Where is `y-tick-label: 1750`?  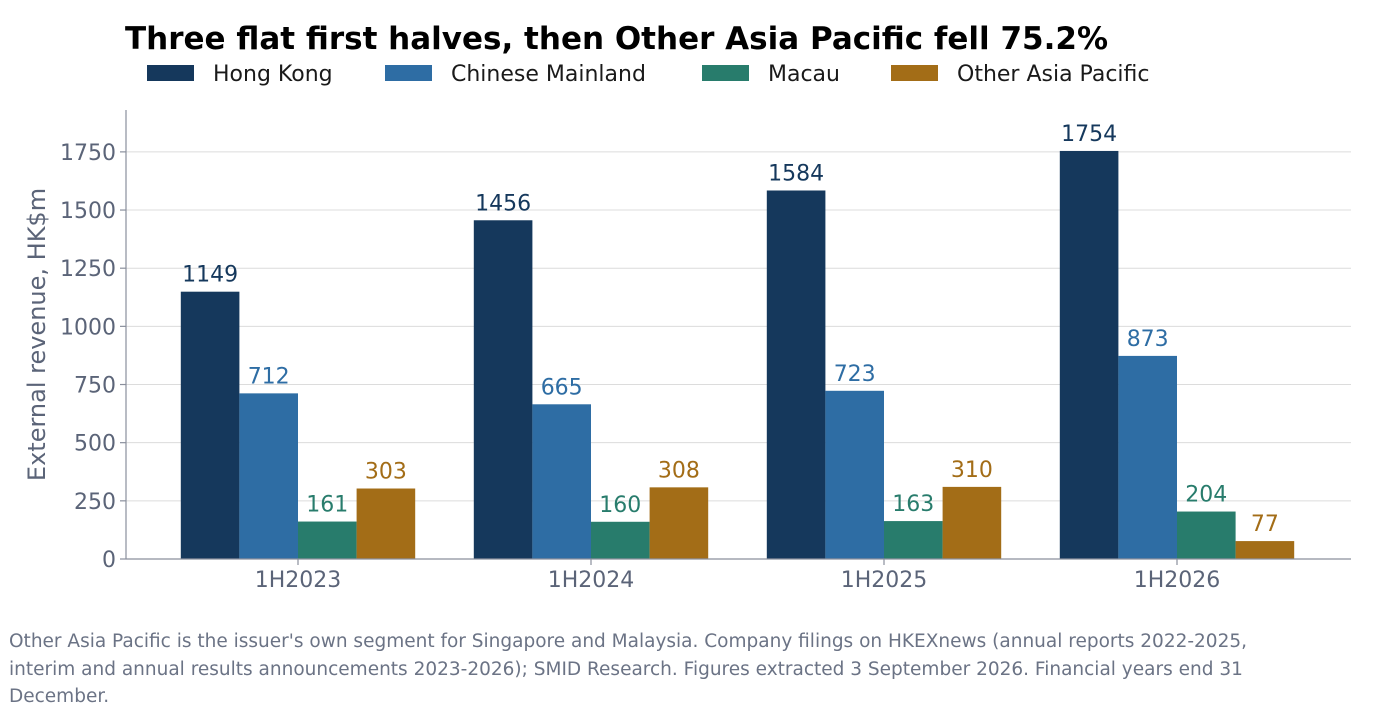
y-tick-label: 1750 is located at coordinates (88, 153).